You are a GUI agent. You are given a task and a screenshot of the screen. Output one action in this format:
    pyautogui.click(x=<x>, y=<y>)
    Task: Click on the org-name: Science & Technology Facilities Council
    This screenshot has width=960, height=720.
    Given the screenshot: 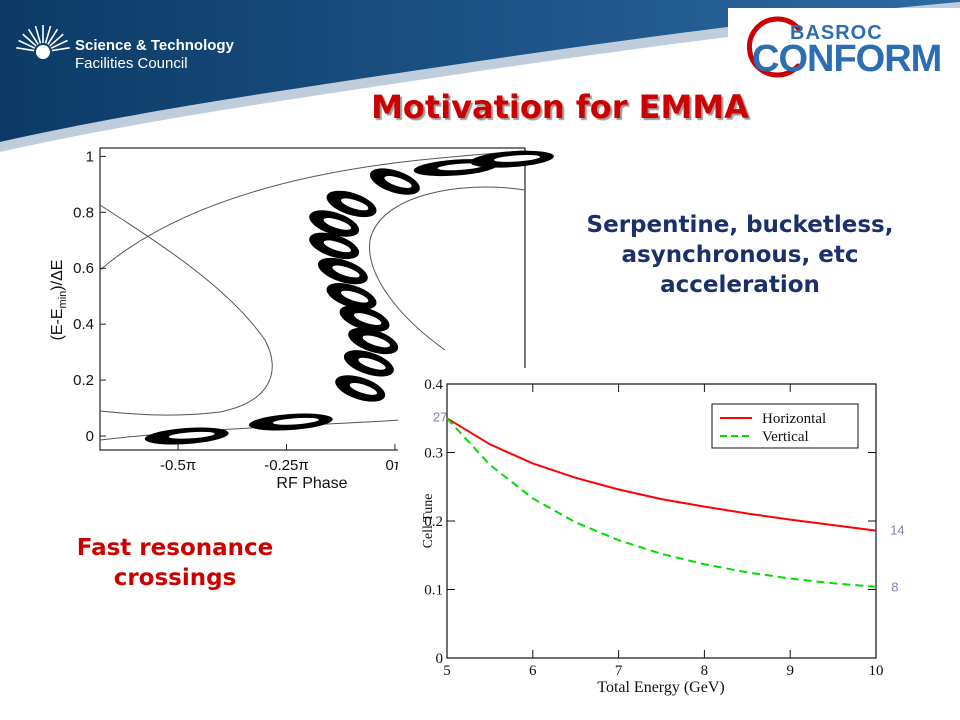 What is the action you would take?
    pyautogui.click(x=154, y=55)
    